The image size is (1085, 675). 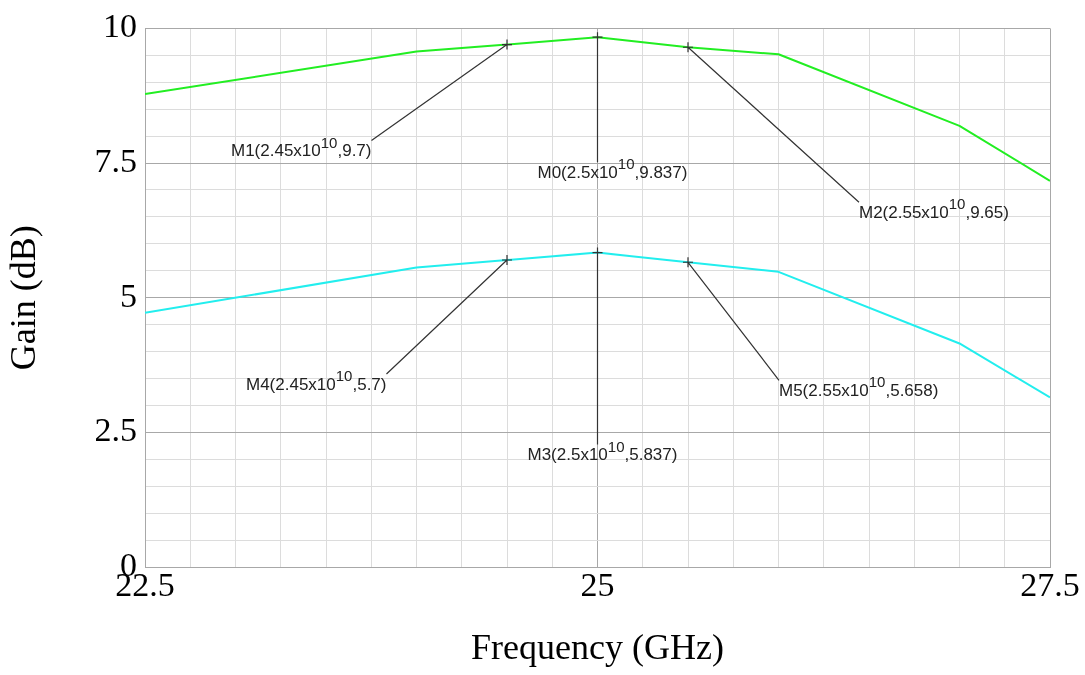 I want to click on y-tick-label: 2.5, so click(x=115, y=430).